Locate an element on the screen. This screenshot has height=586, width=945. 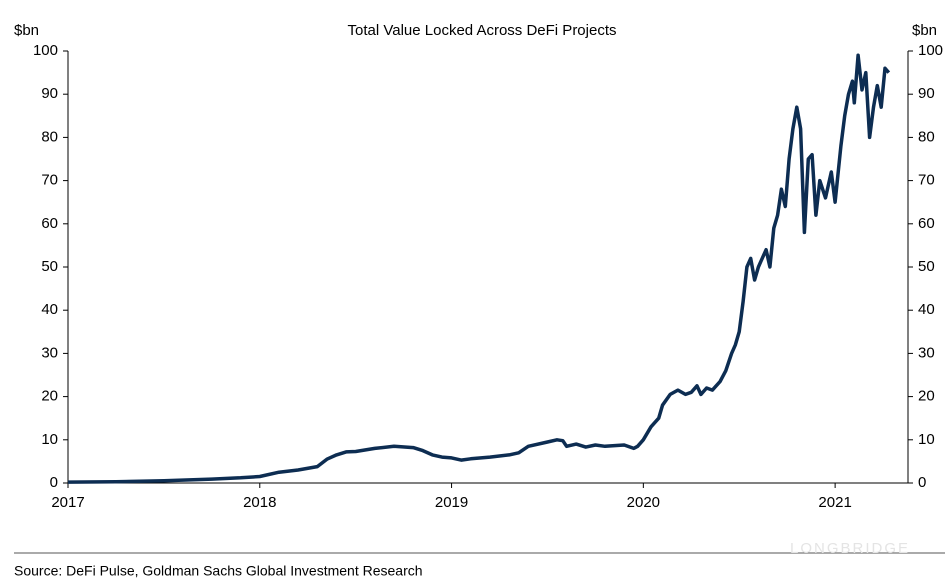
y-tick-label: 80 is located at coordinates (49, 136).